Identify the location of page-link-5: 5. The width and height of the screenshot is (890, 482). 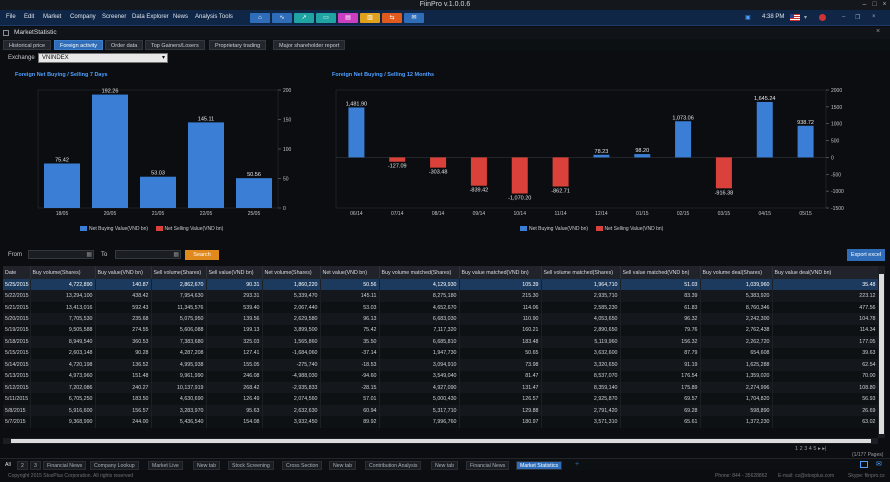
(815, 449).